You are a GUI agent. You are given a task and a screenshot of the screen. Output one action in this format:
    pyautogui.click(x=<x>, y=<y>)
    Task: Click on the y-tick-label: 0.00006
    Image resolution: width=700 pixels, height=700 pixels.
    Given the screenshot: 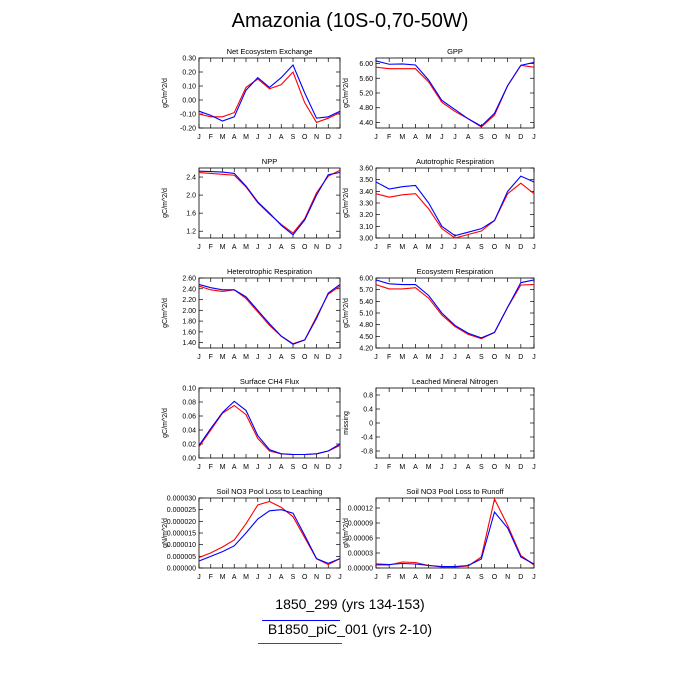 What is the action you would take?
    pyautogui.click(x=360, y=539)
    